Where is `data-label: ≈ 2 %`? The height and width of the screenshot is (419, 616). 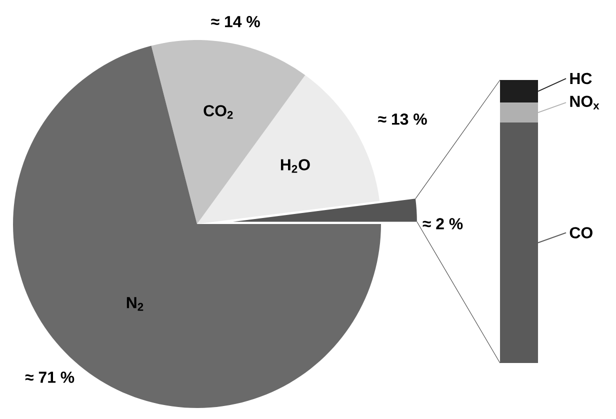
data-label: ≈ 2 % is located at coordinates (442, 224).